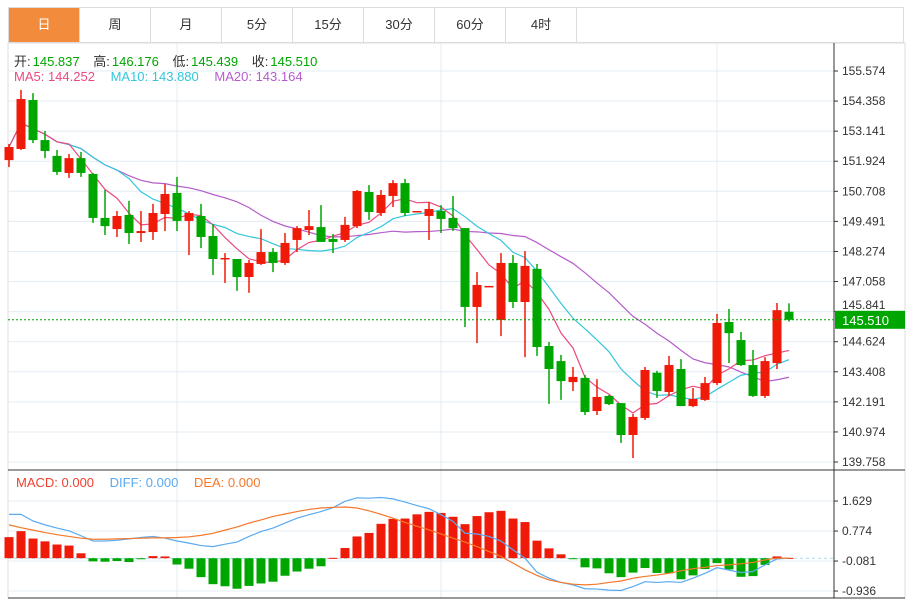  What do you see at coordinates (257, 25) in the screenshot?
I see `tab-5min: 5分` at bounding box center [257, 25].